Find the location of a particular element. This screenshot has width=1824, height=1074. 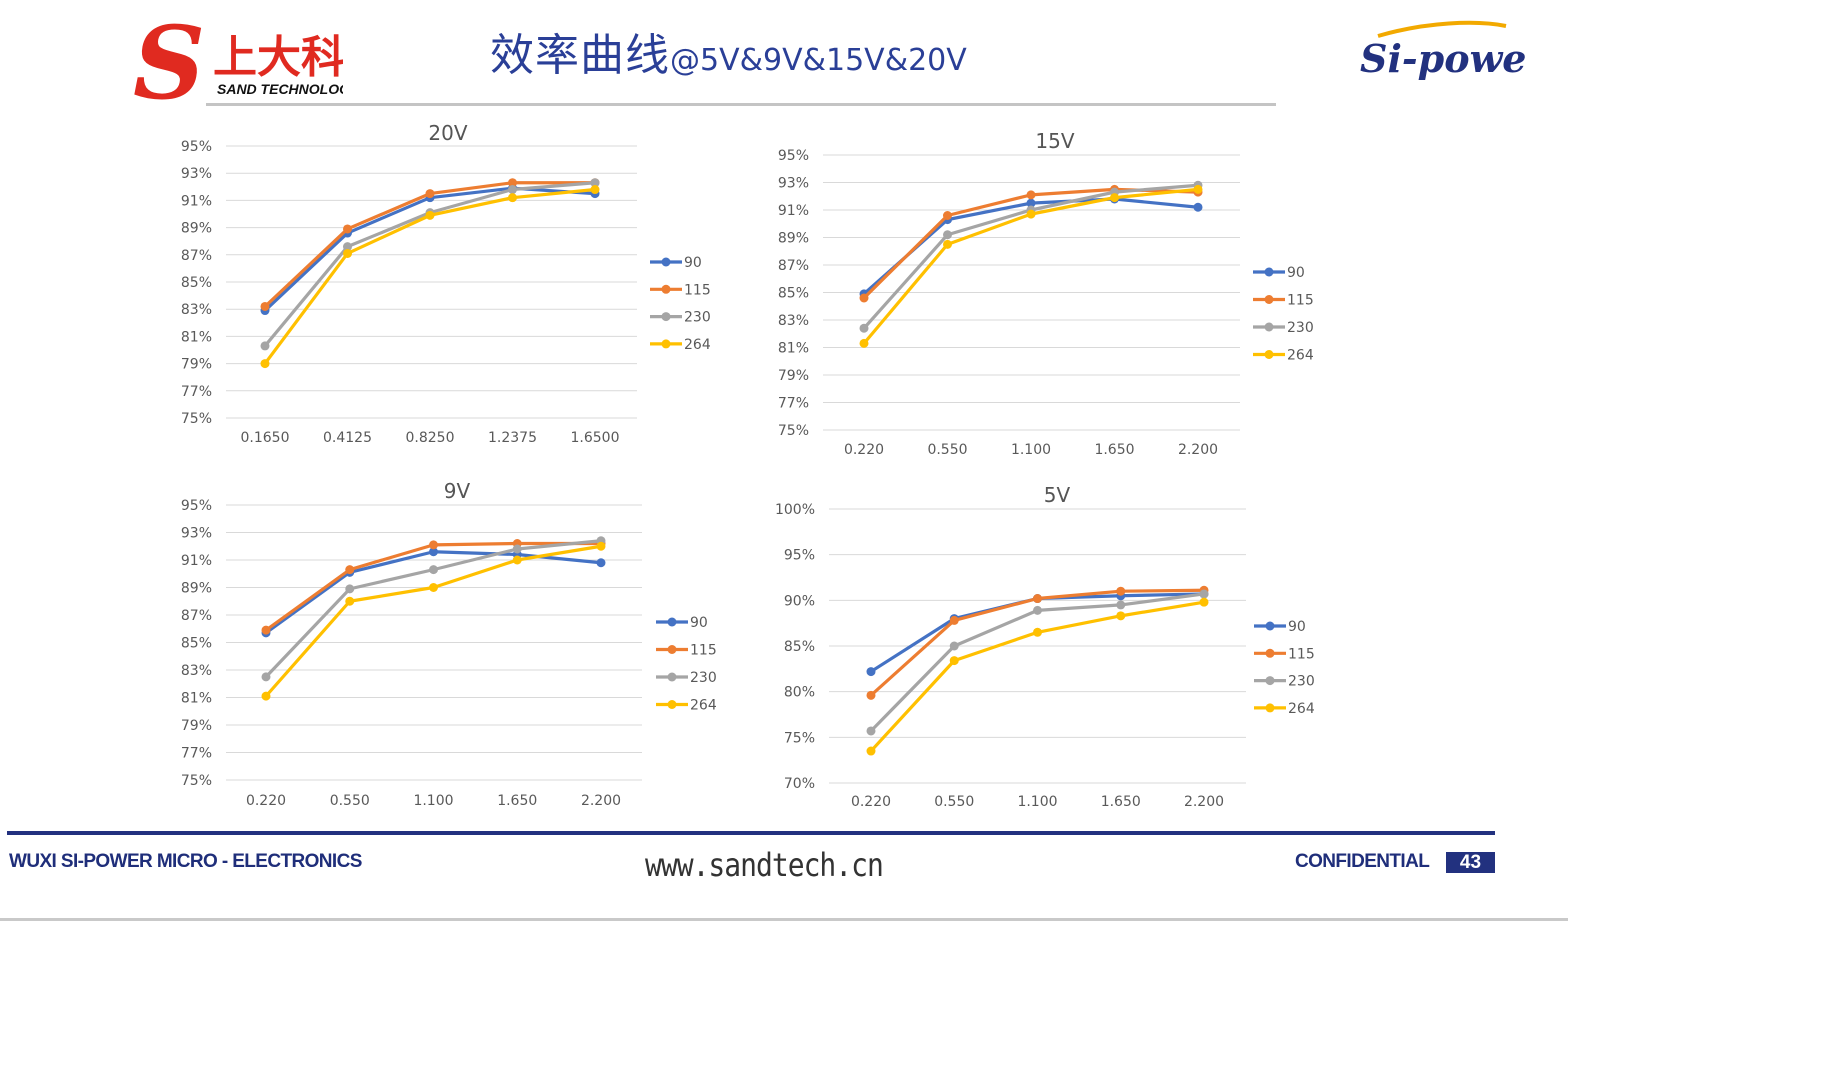

footer-divider is located at coordinates (751, 833).